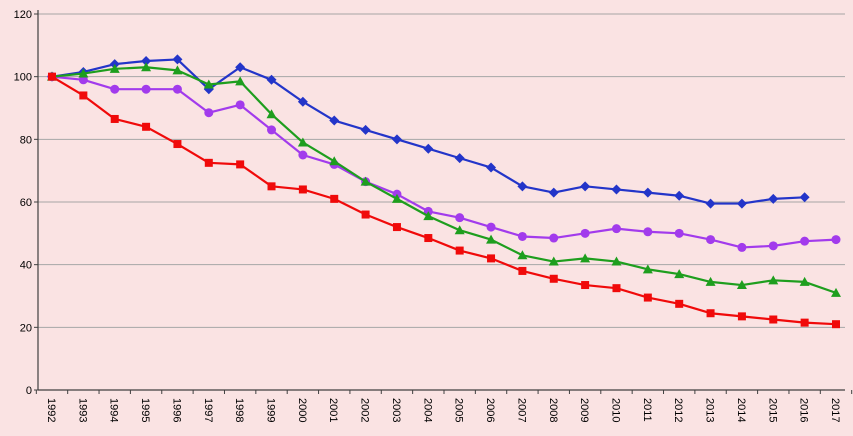  Describe the element at coordinates (804, 410) in the screenshot. I see `x-tick-label: 2016` at that location.